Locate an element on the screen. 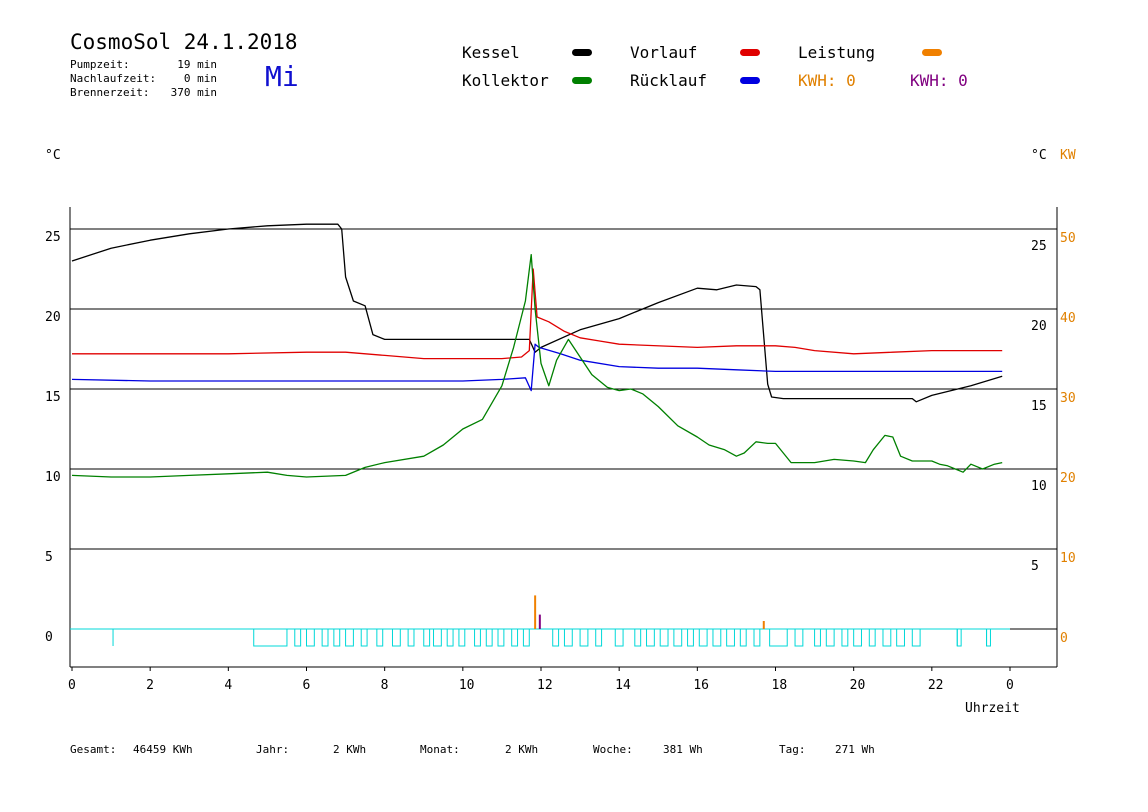 Image resolution: width=1148 pixels, height=812 pixels. y-tick-label-right-c: 15 is located at coordinates (1039, 406).